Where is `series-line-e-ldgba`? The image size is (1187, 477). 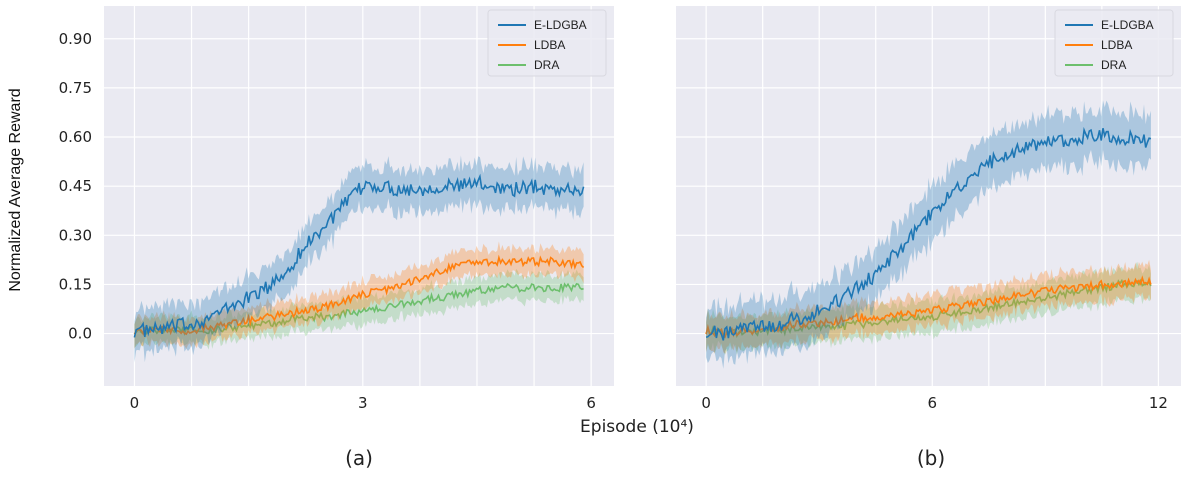 series-line-e-ldgba is located at coordinates (359, 255).